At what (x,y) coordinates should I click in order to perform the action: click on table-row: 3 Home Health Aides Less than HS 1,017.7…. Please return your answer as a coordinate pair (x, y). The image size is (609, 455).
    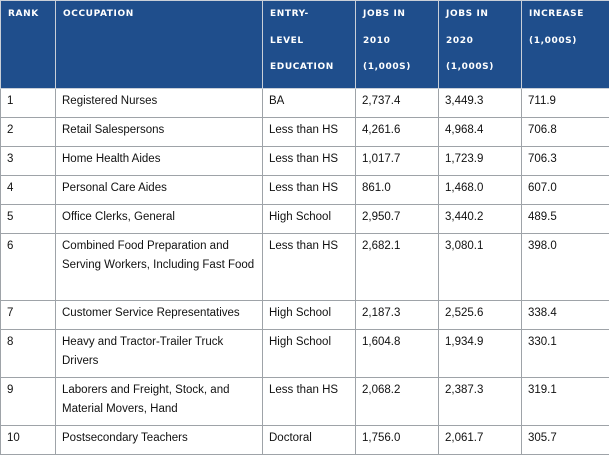
    Looking at the image, I should click on (305, 161).